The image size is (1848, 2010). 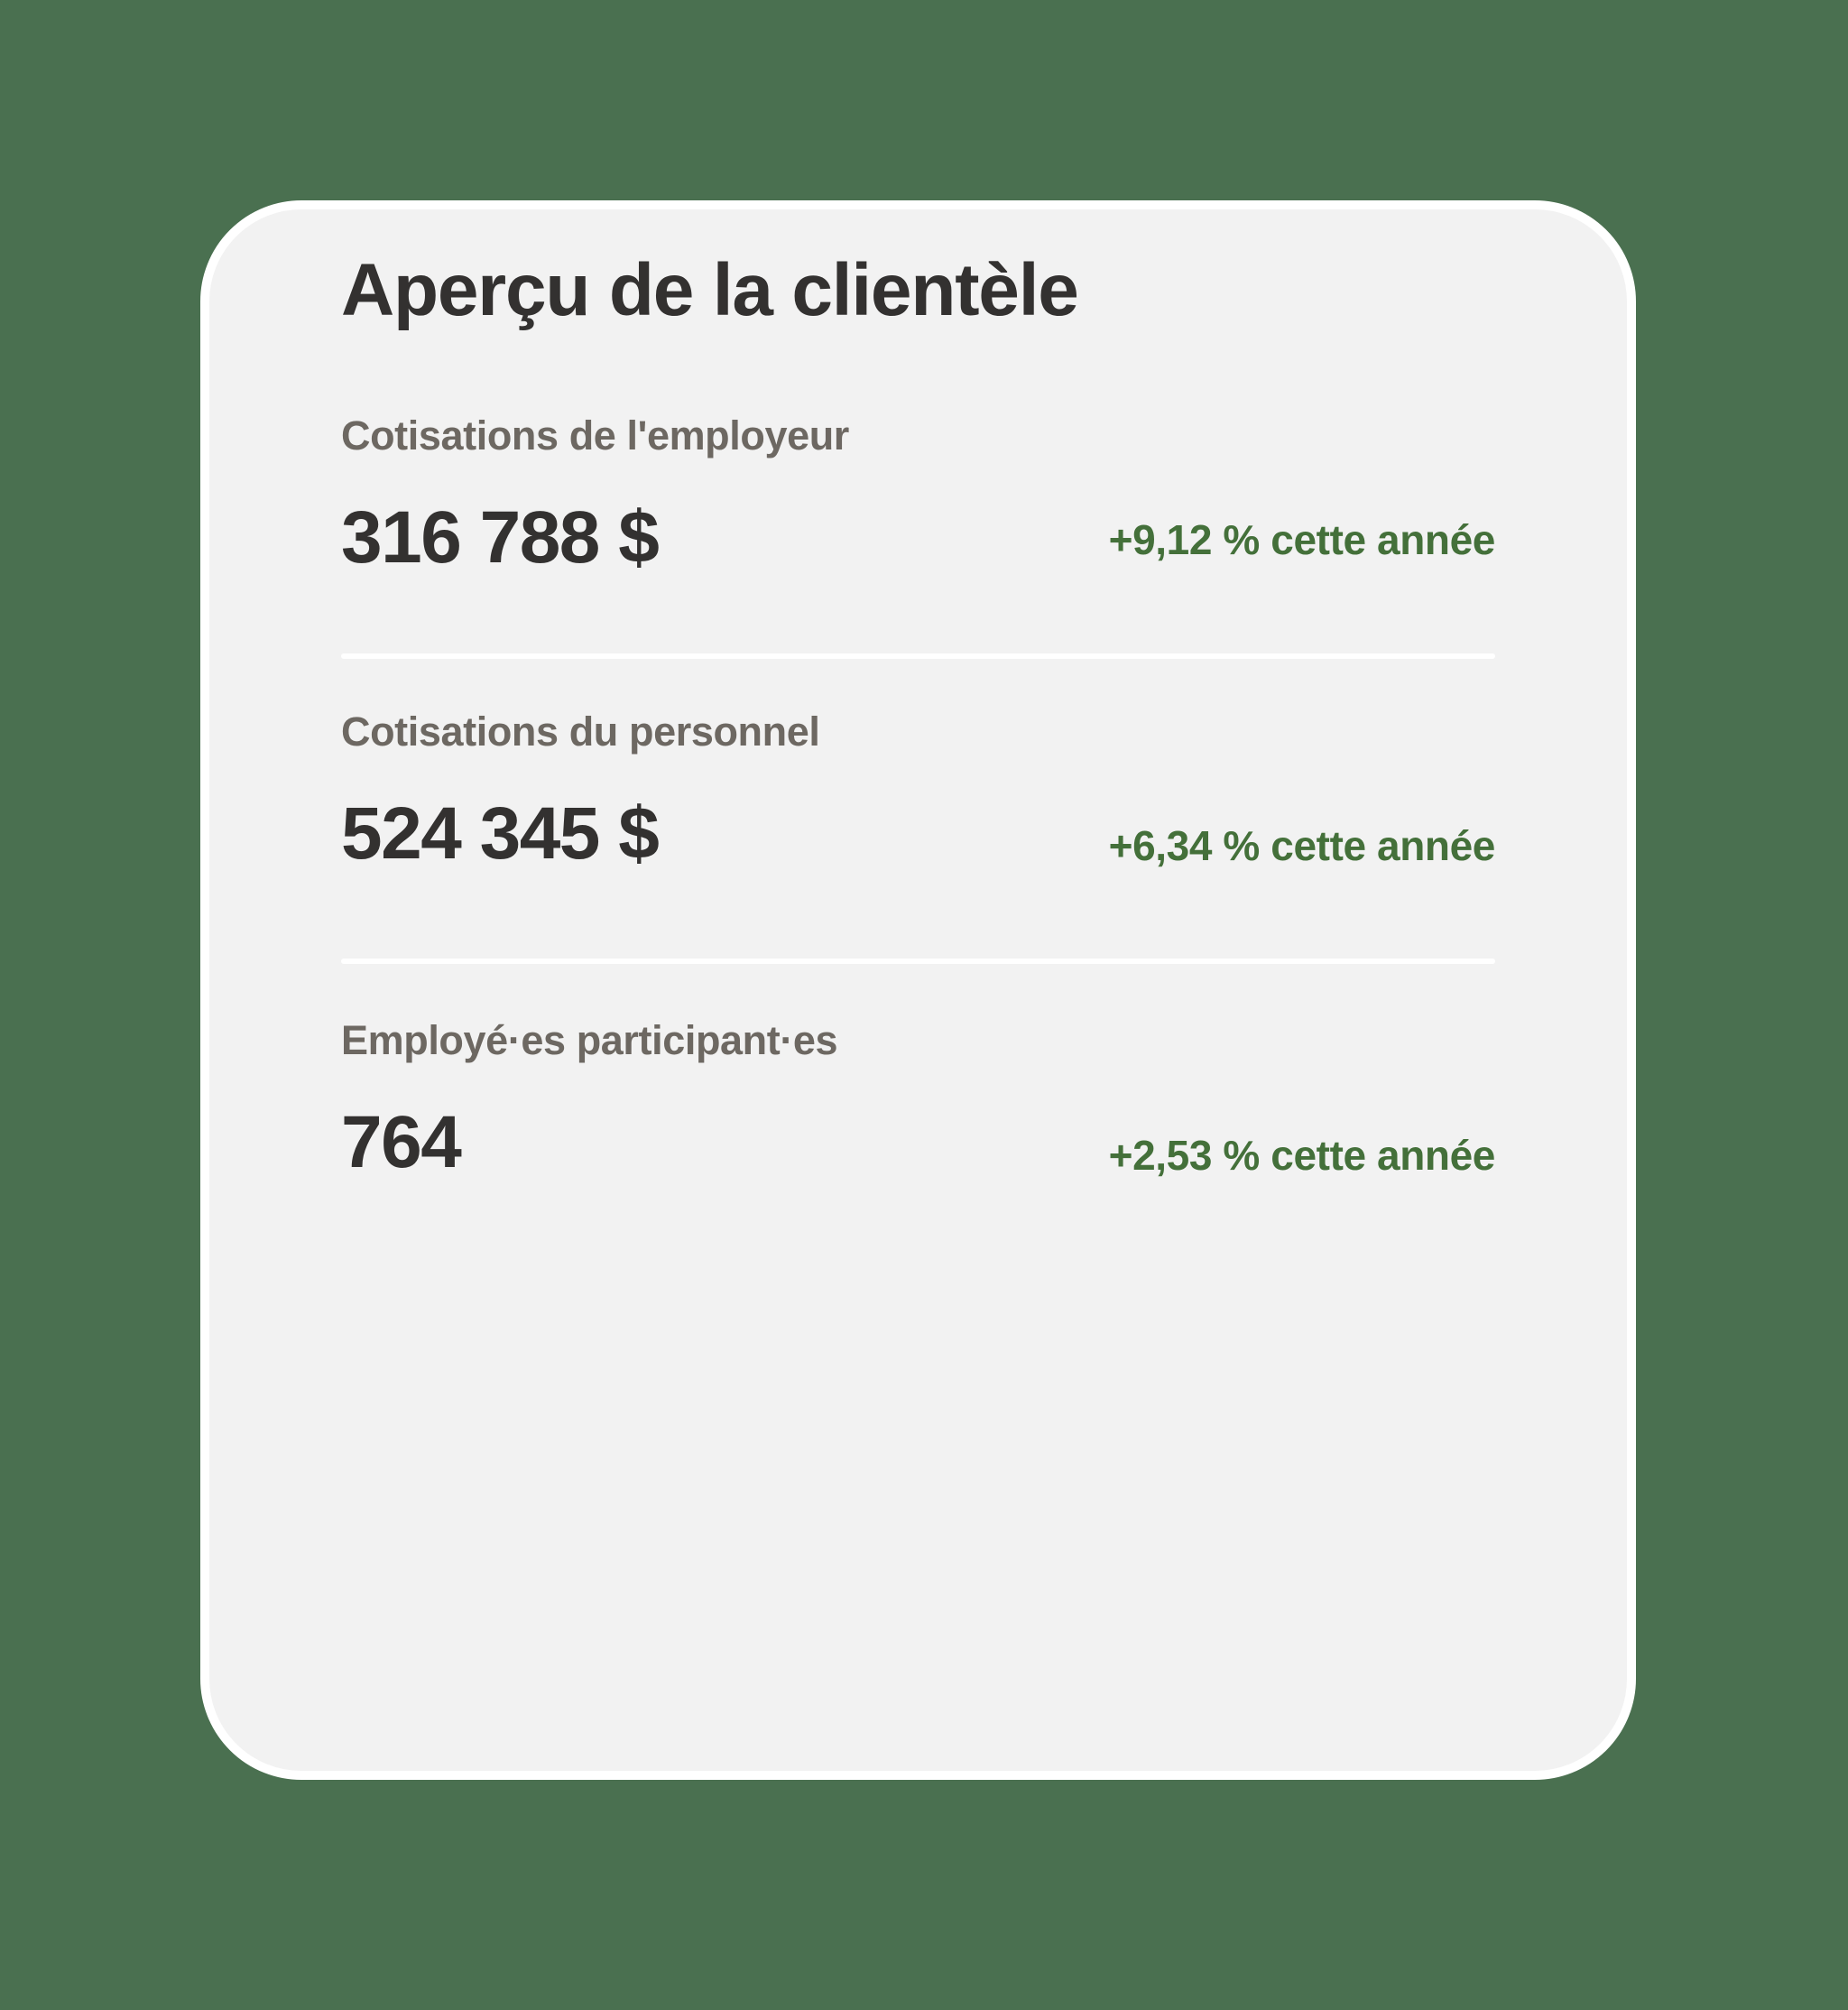 What do you see at coordinates (589, 1040) in the screenshot?
I see `stat-label: Employé·es participant·es` at bounding box center [589, 1040].